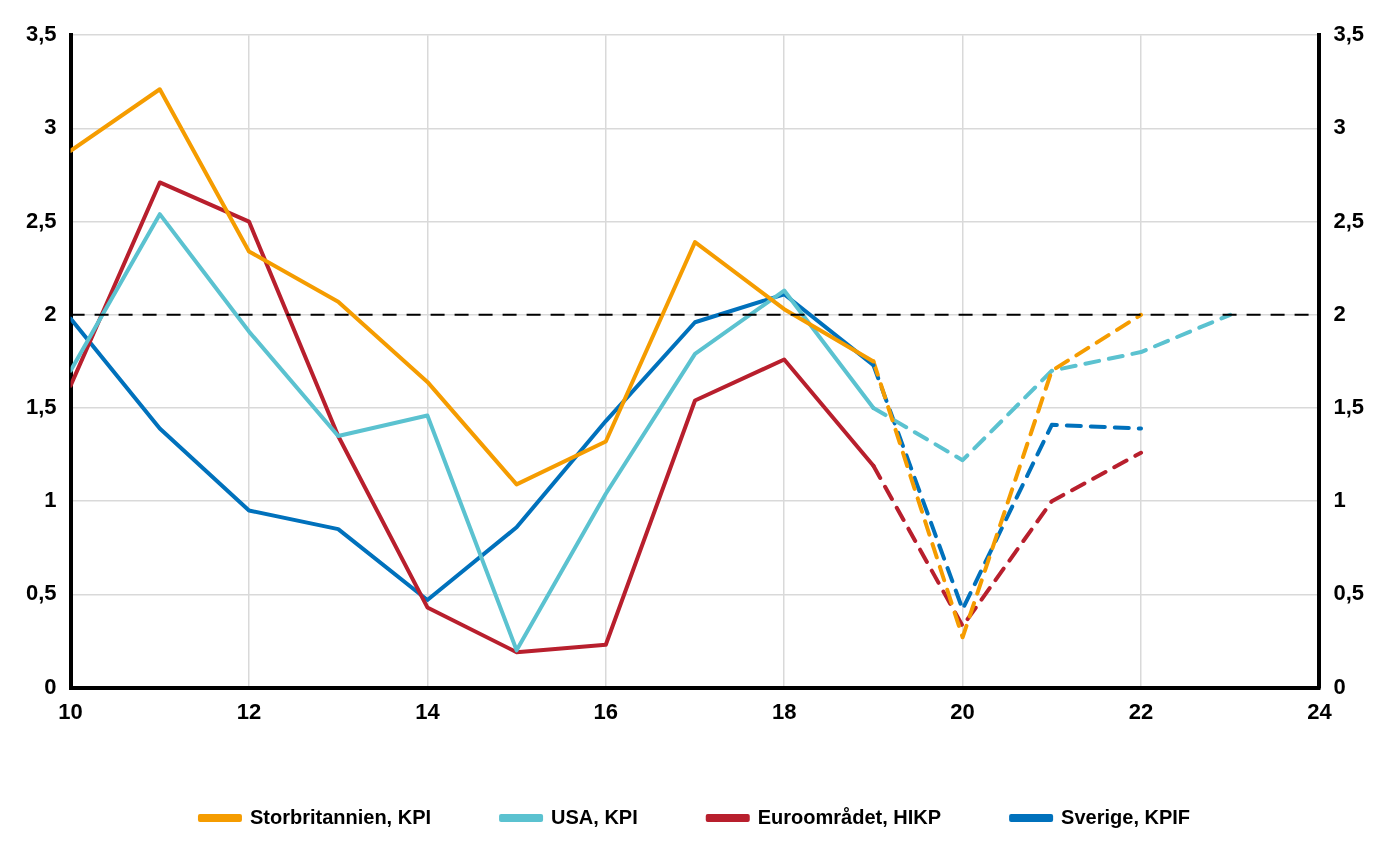 The height and width of the screenshot is (846, 1396). Describe the element at coordinates (594, 816) in the screenshot. I see `legend-label: USA, KPI` at that location.